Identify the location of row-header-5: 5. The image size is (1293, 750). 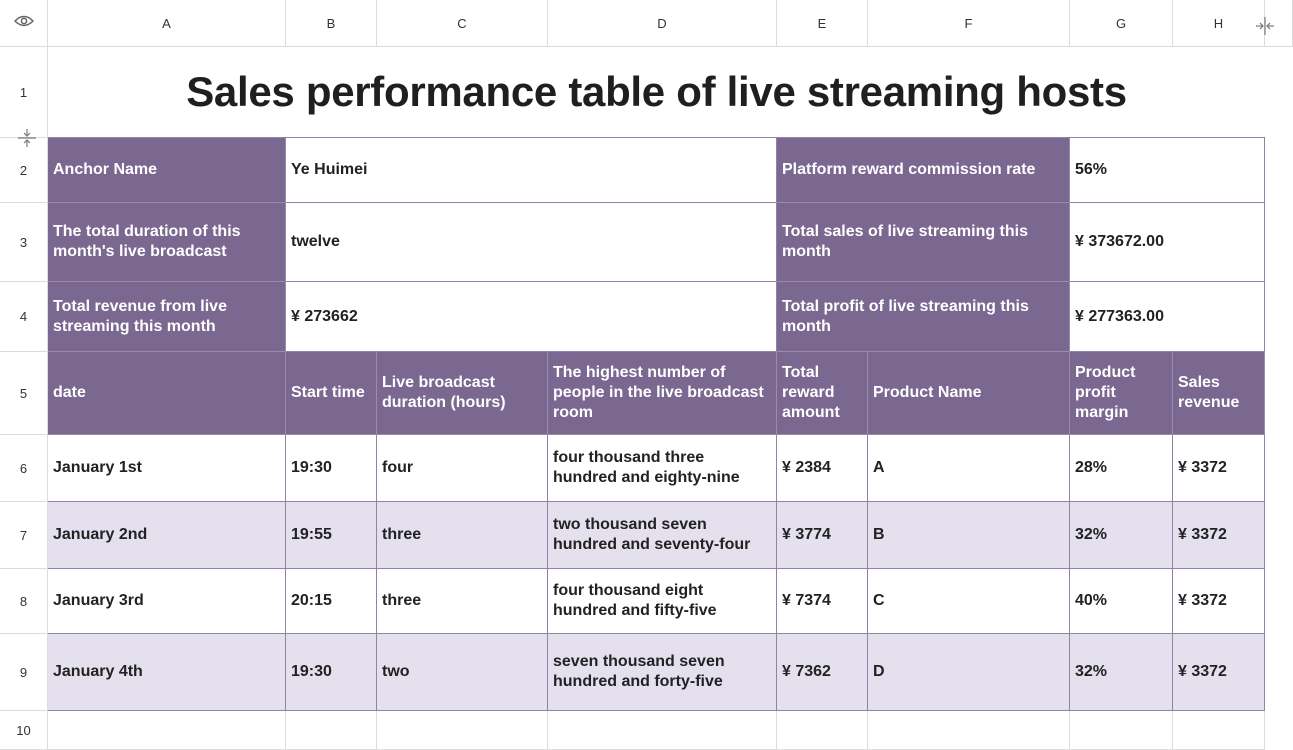
(24, 393).